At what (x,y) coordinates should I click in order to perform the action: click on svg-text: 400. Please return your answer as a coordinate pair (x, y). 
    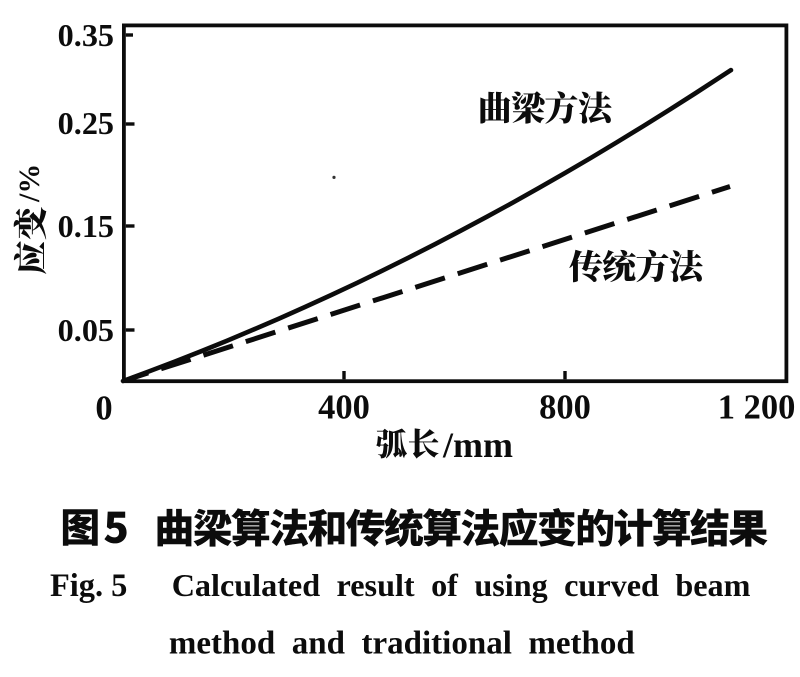
    Looking at the image, I should click on (344, 408).